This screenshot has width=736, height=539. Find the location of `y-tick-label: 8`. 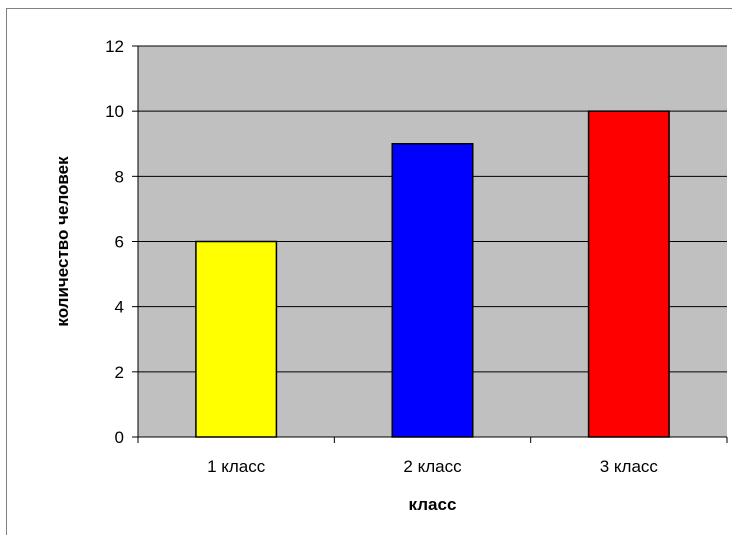

y-tick-label: 8 is located at coordinates (119, 176).